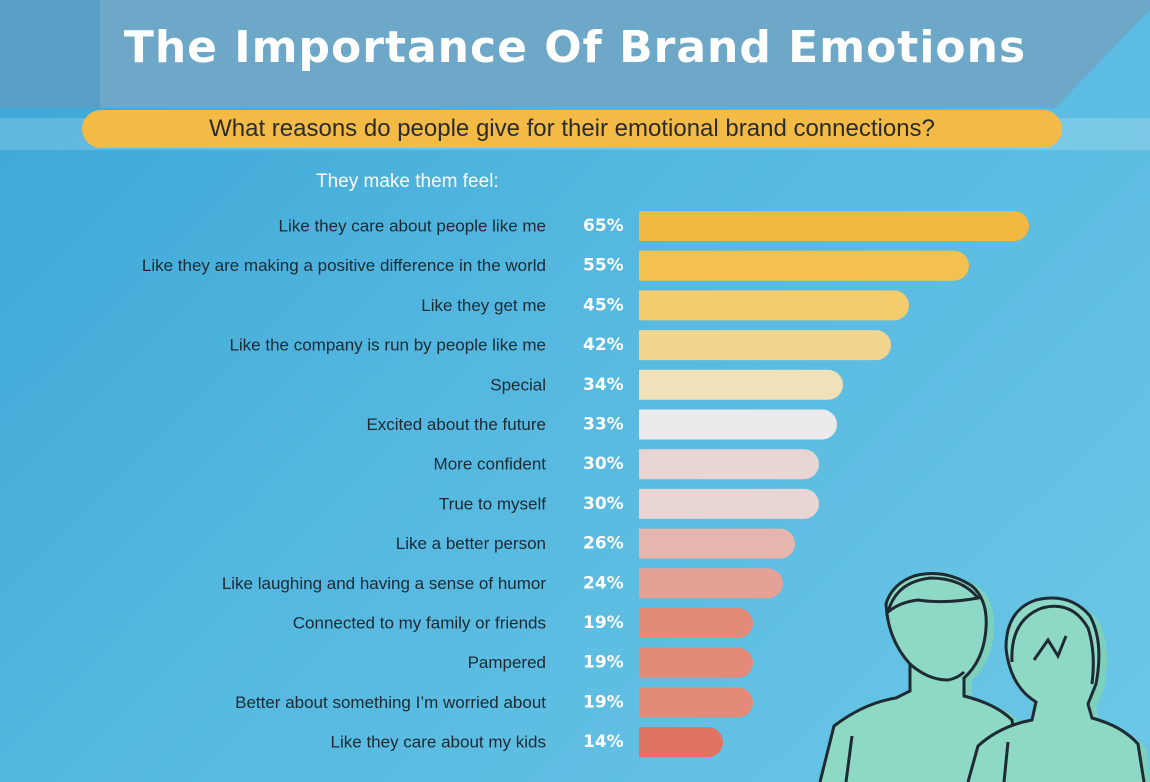 The height and width of the screenshot is (782, 1150). I want to click on value-label: 65%, so click(603, 226).